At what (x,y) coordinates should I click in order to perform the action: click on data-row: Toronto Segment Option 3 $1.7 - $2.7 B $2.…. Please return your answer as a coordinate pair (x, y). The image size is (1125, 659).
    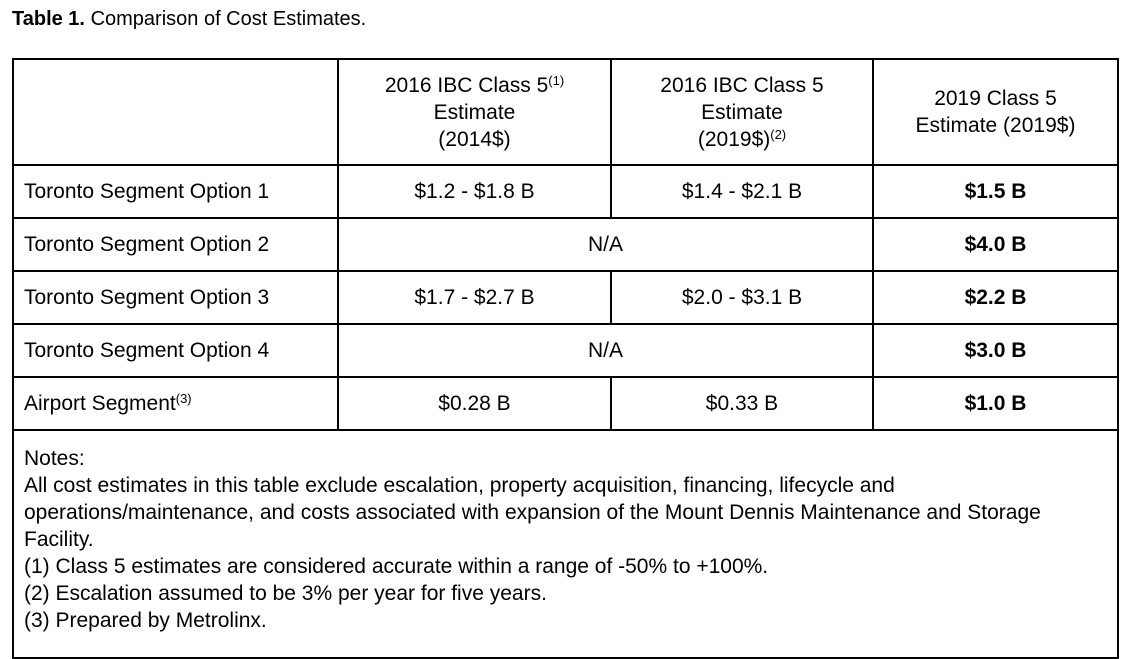
    Looking at the image, I should click on (565, 297).